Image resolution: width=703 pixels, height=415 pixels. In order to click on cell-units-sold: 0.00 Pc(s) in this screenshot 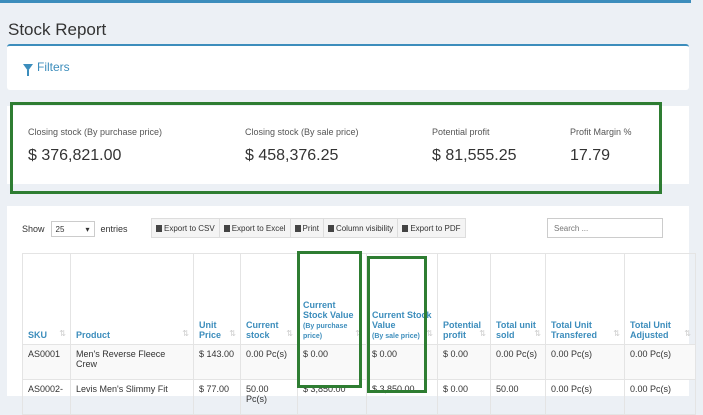, I will do `click(518, 362)`.